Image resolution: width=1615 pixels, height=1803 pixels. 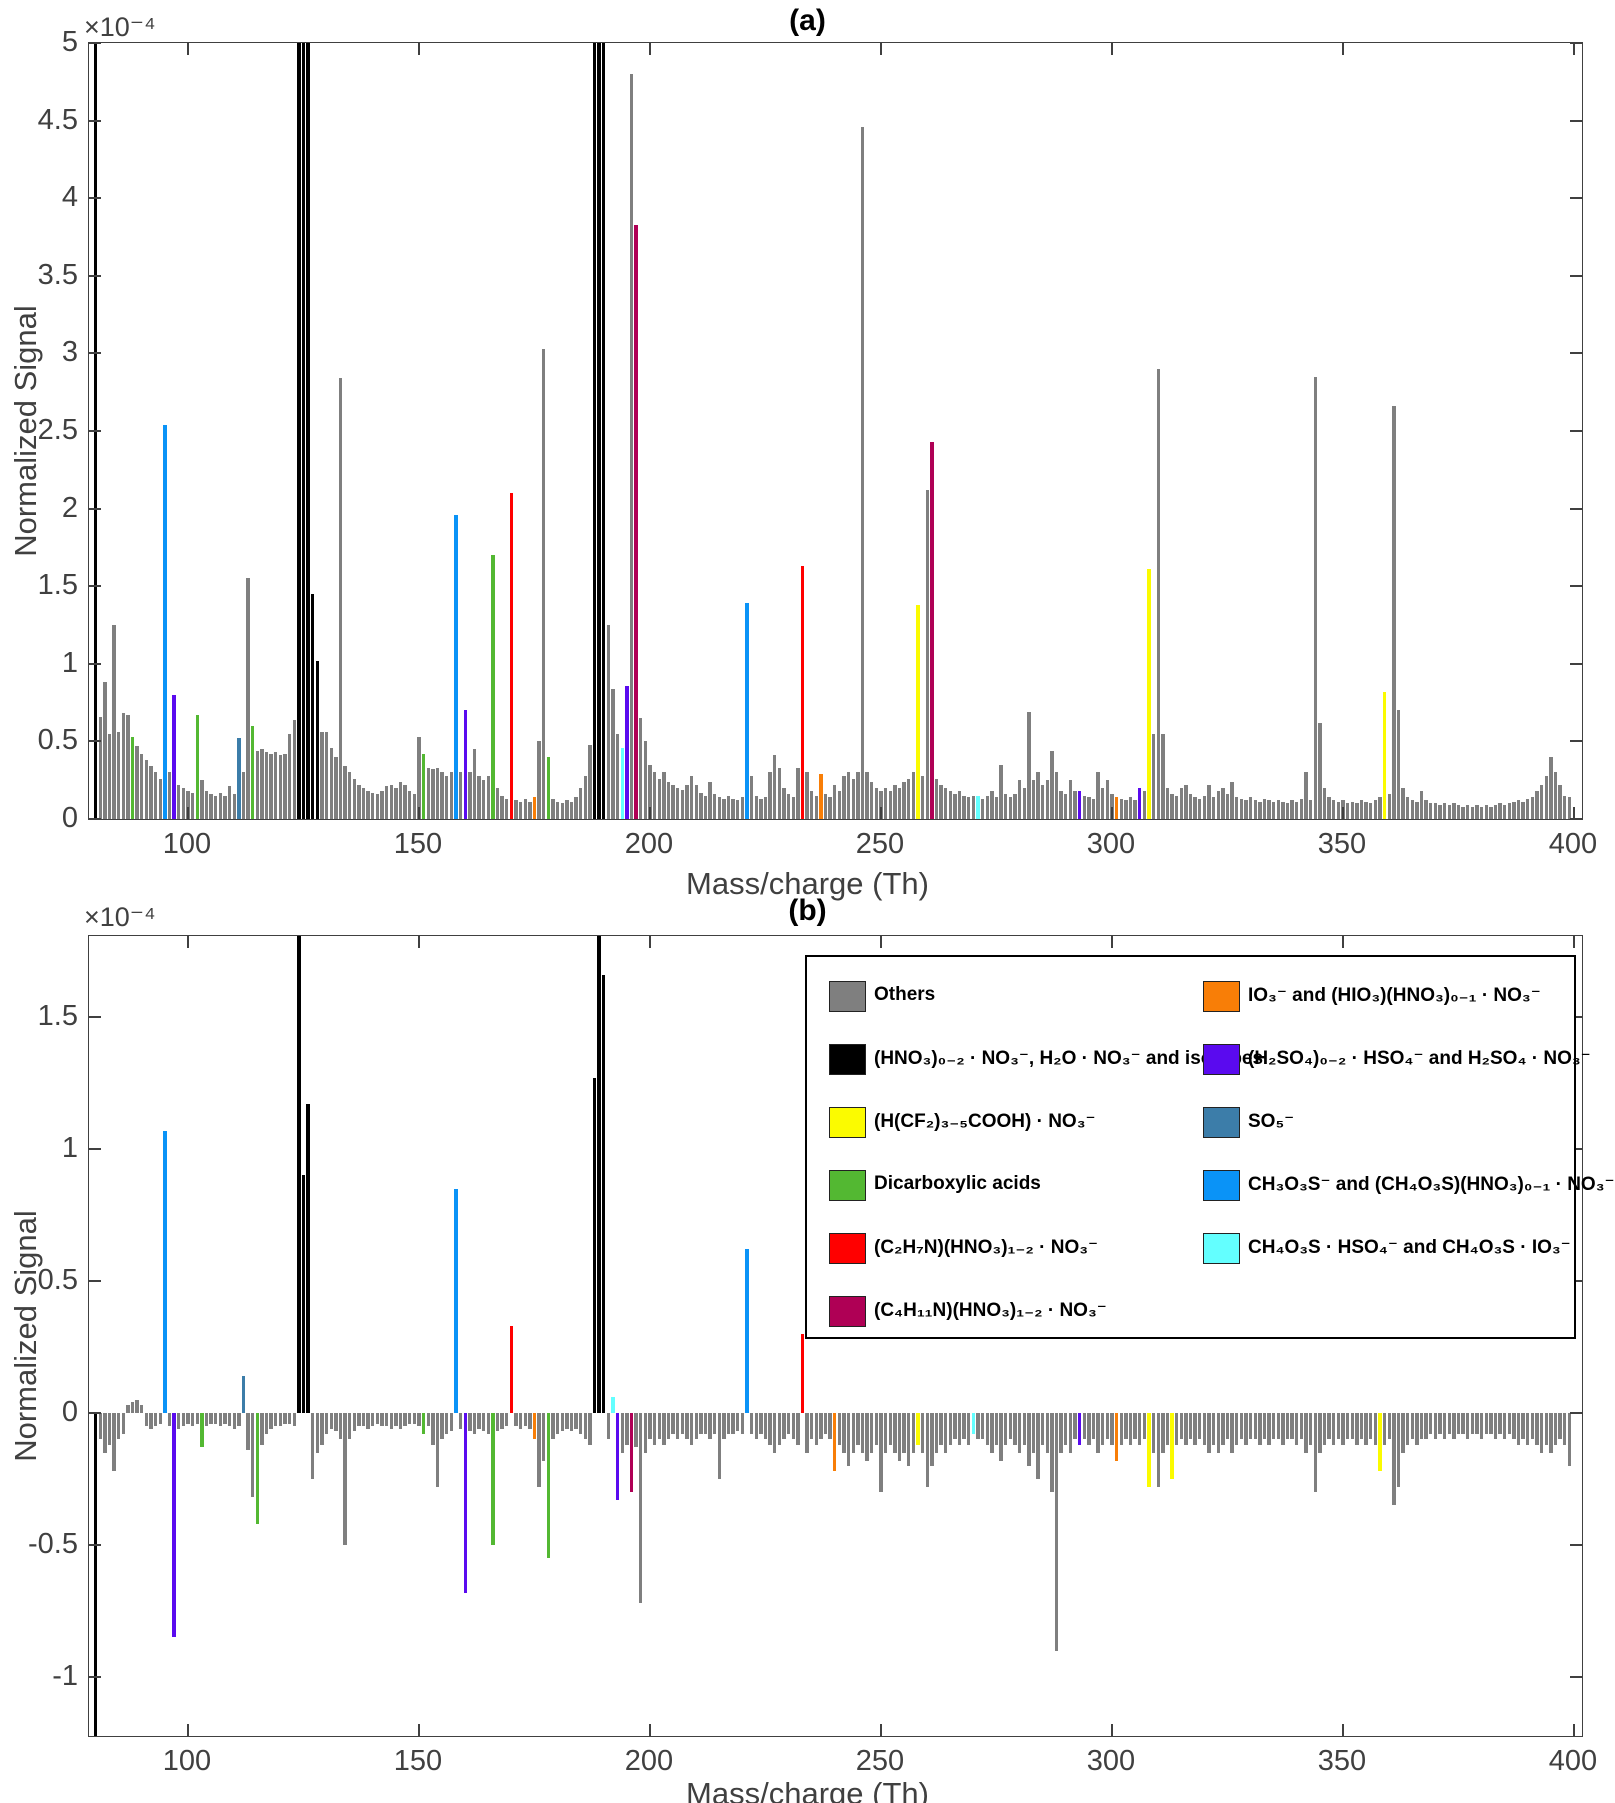 I want to click on x-tick-label: 200, so click(x=649, y=1761).